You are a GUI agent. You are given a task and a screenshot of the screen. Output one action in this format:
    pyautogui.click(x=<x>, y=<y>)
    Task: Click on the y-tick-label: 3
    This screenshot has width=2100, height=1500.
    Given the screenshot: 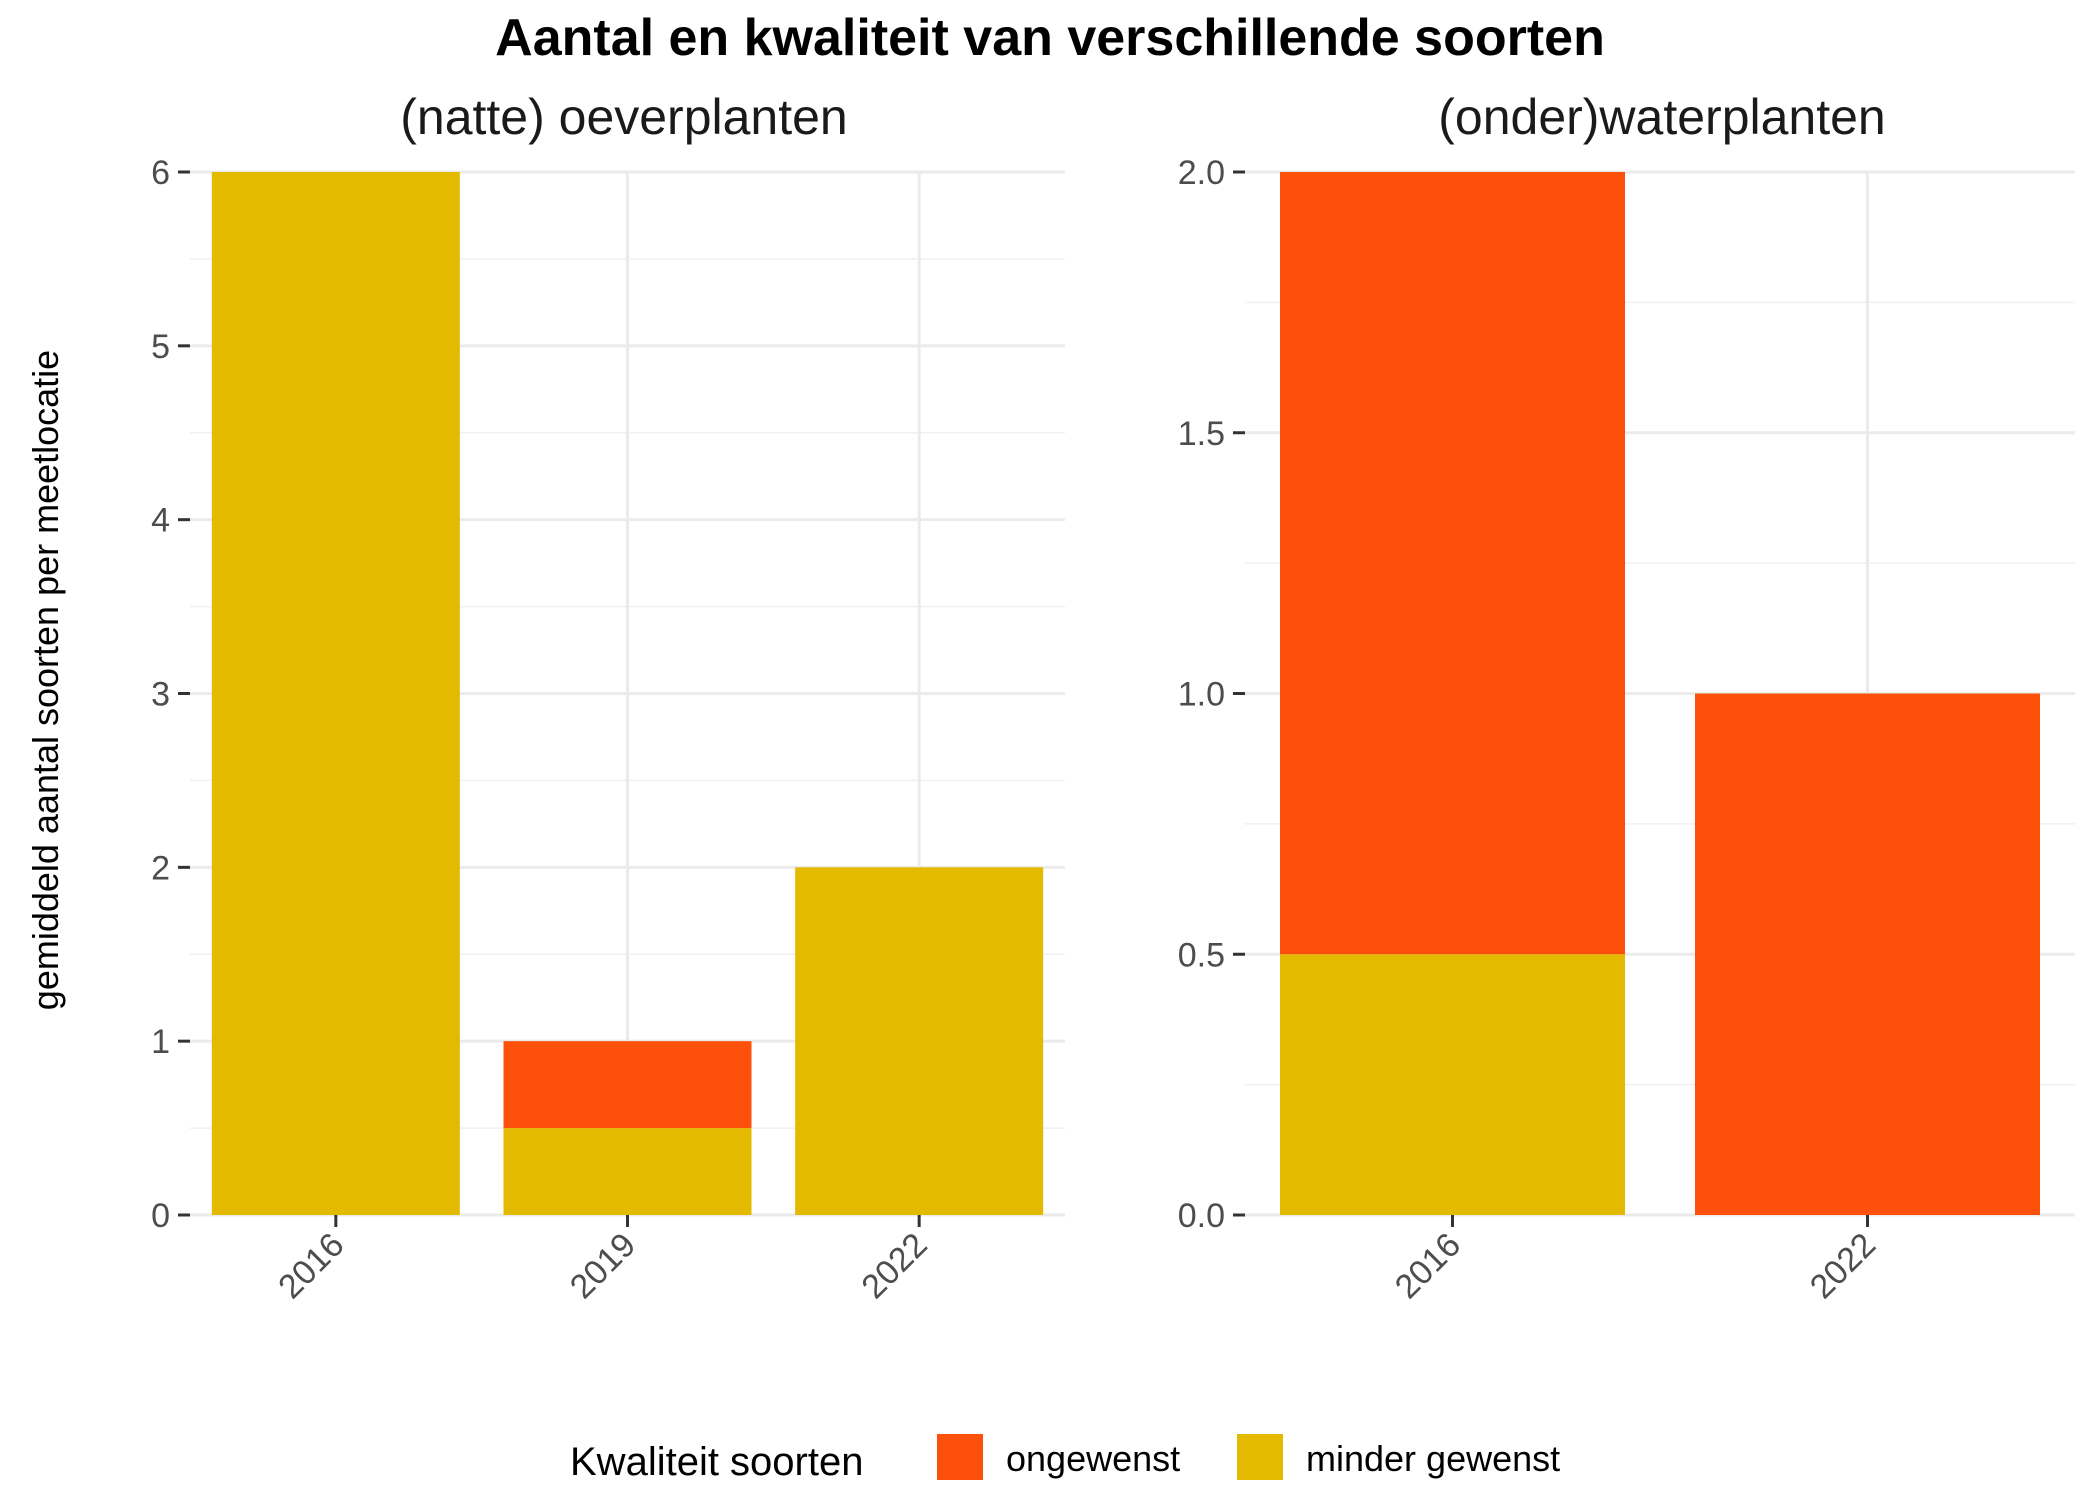 What is the action you would take?
    pyautogui.click(x=160, y=695)
    